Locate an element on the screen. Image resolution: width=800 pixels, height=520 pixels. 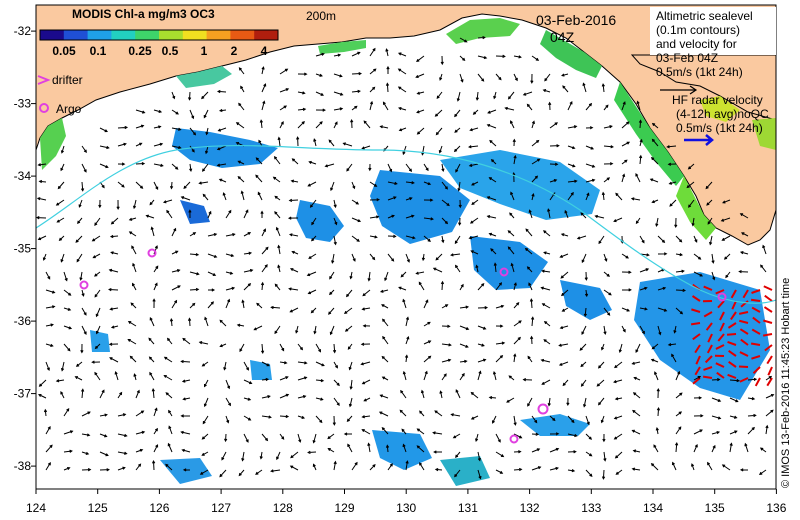
latitude-axis: -32 -33 -34 -35 -36 -37 -38 is located at coordinates (25, 248).